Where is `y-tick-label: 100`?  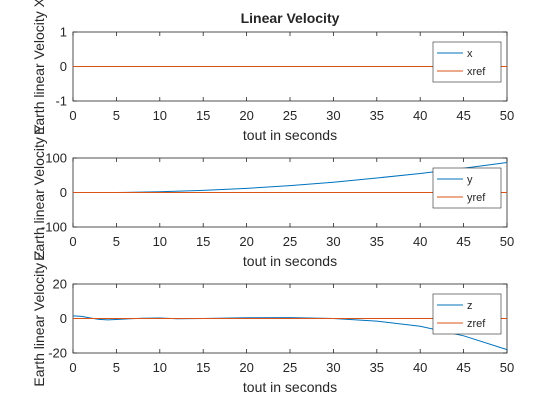 y-tick-label: 100 is located at coordinates (56, 158).